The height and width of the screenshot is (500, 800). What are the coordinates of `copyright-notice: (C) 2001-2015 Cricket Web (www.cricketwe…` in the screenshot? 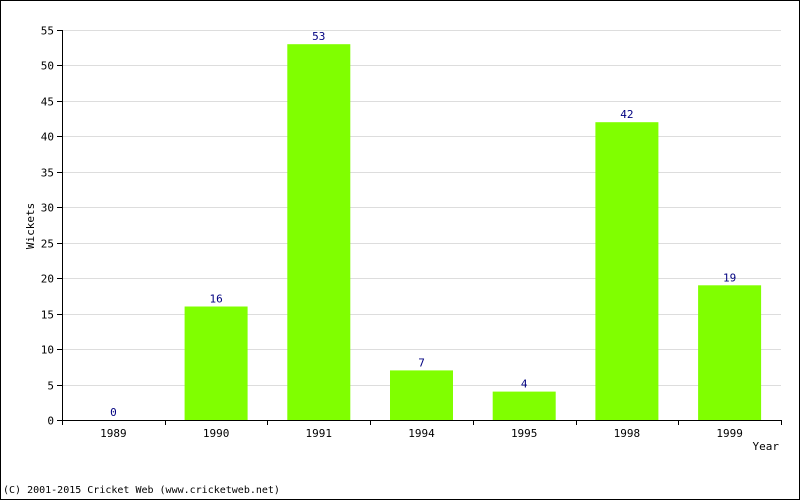 It's located at (141, 490).